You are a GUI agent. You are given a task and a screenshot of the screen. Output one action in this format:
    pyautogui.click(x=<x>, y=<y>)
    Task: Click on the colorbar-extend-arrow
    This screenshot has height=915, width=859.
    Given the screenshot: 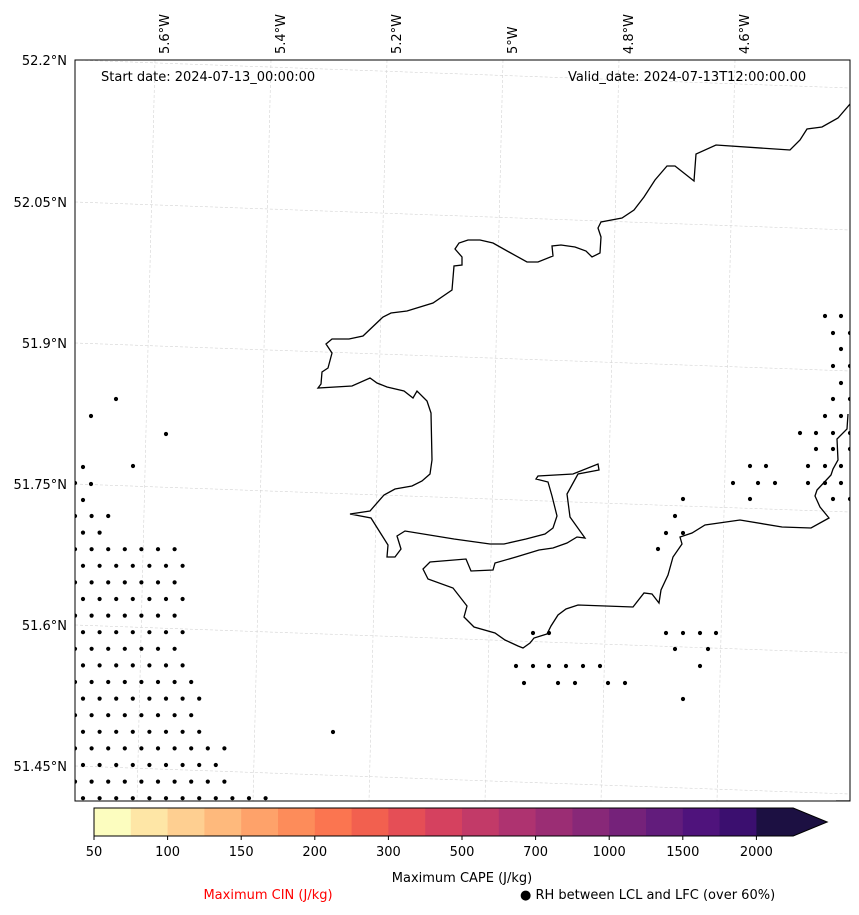 What is the action you would take?
    pyautogui.click(x=810, y=822)
    